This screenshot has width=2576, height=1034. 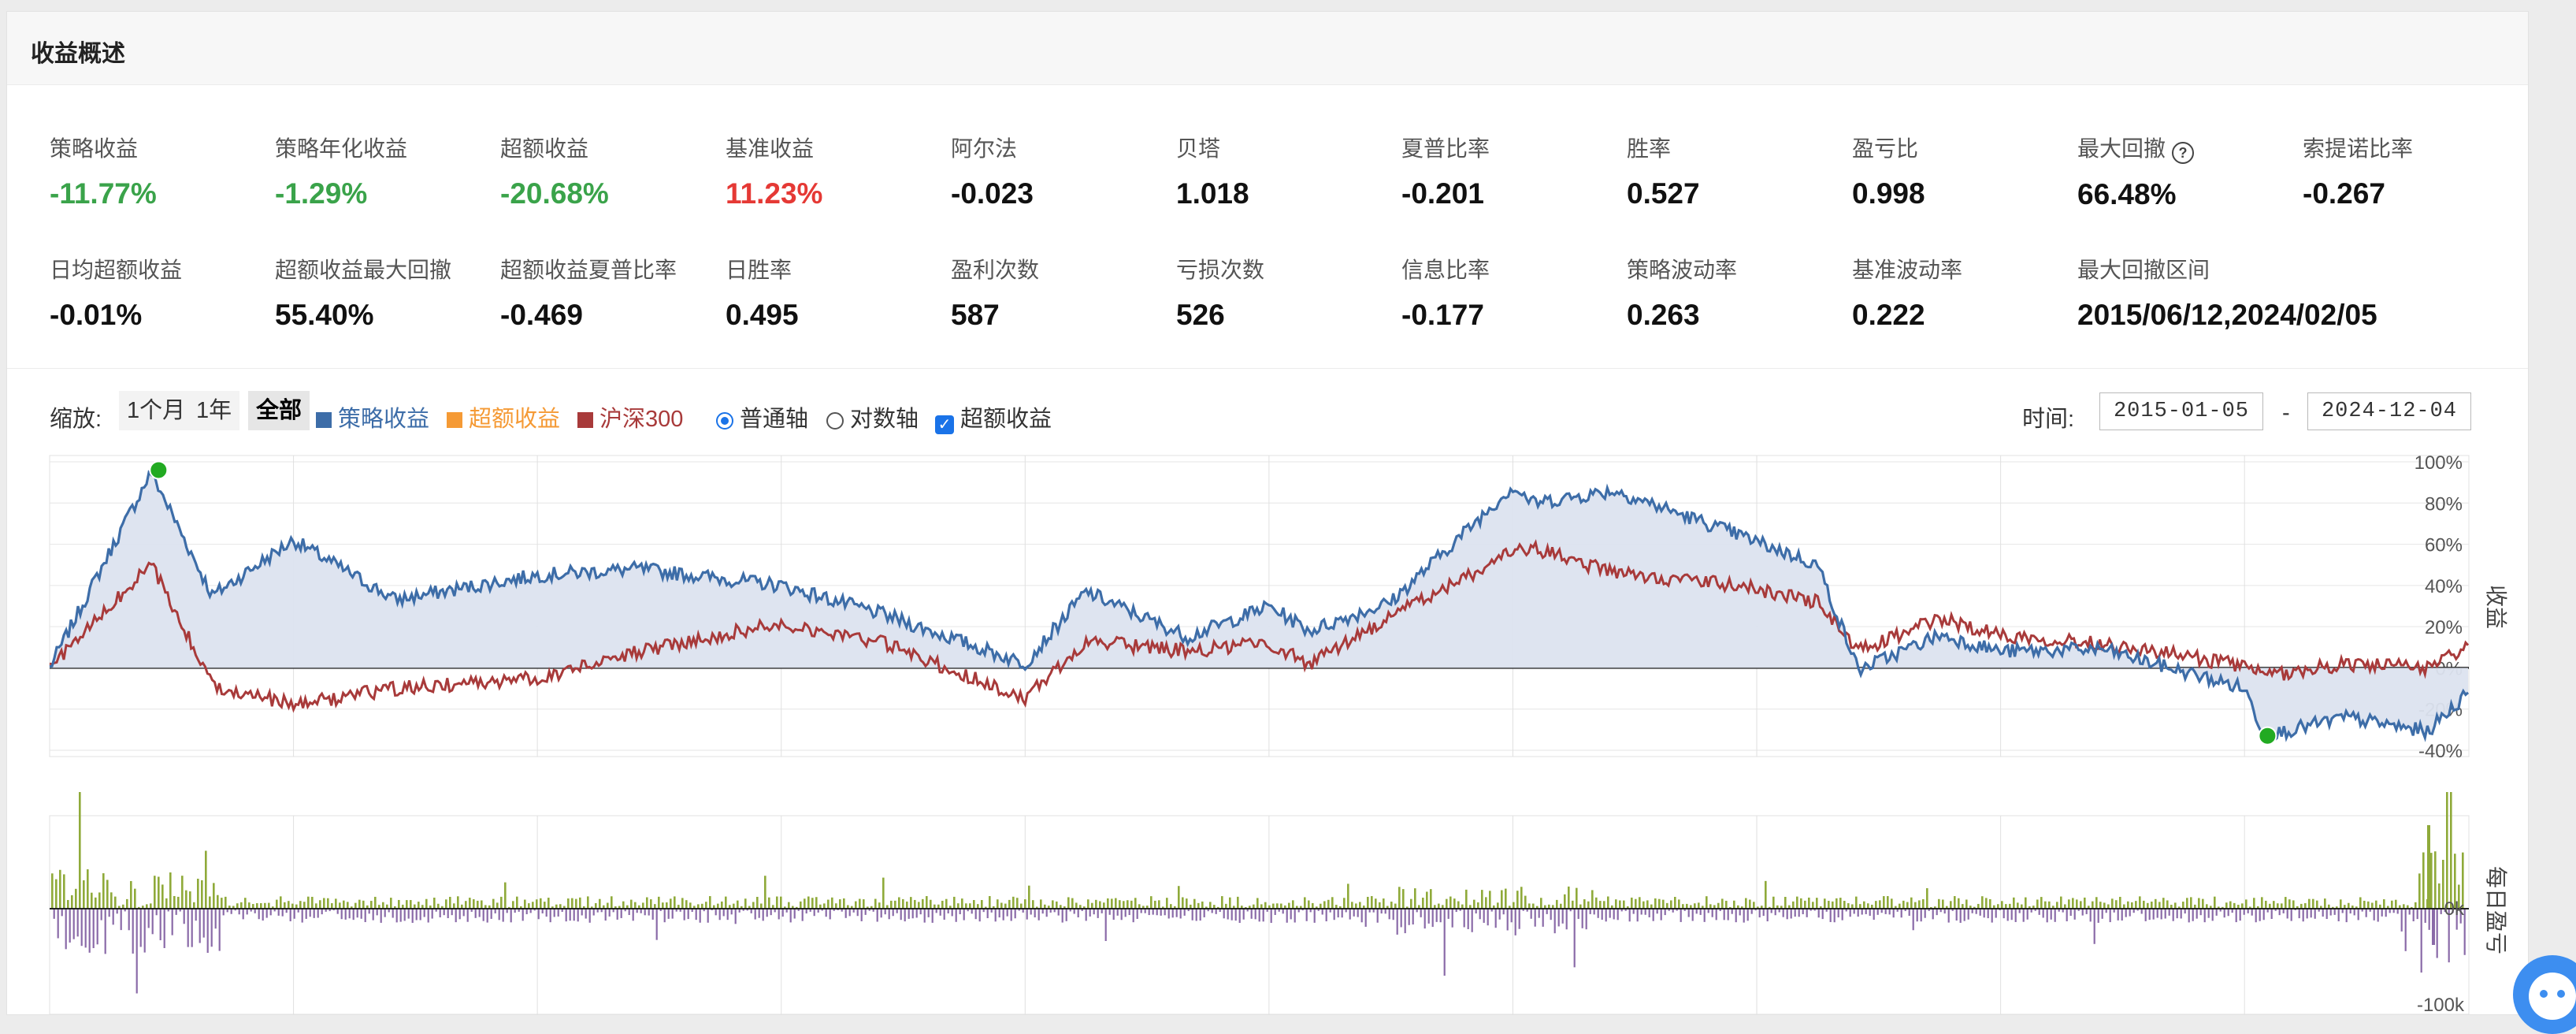 What do you see at coordinates (503, 416) in the screenshot?
I see `legend-excess: 超额收益` at bounding box center [503, 416].